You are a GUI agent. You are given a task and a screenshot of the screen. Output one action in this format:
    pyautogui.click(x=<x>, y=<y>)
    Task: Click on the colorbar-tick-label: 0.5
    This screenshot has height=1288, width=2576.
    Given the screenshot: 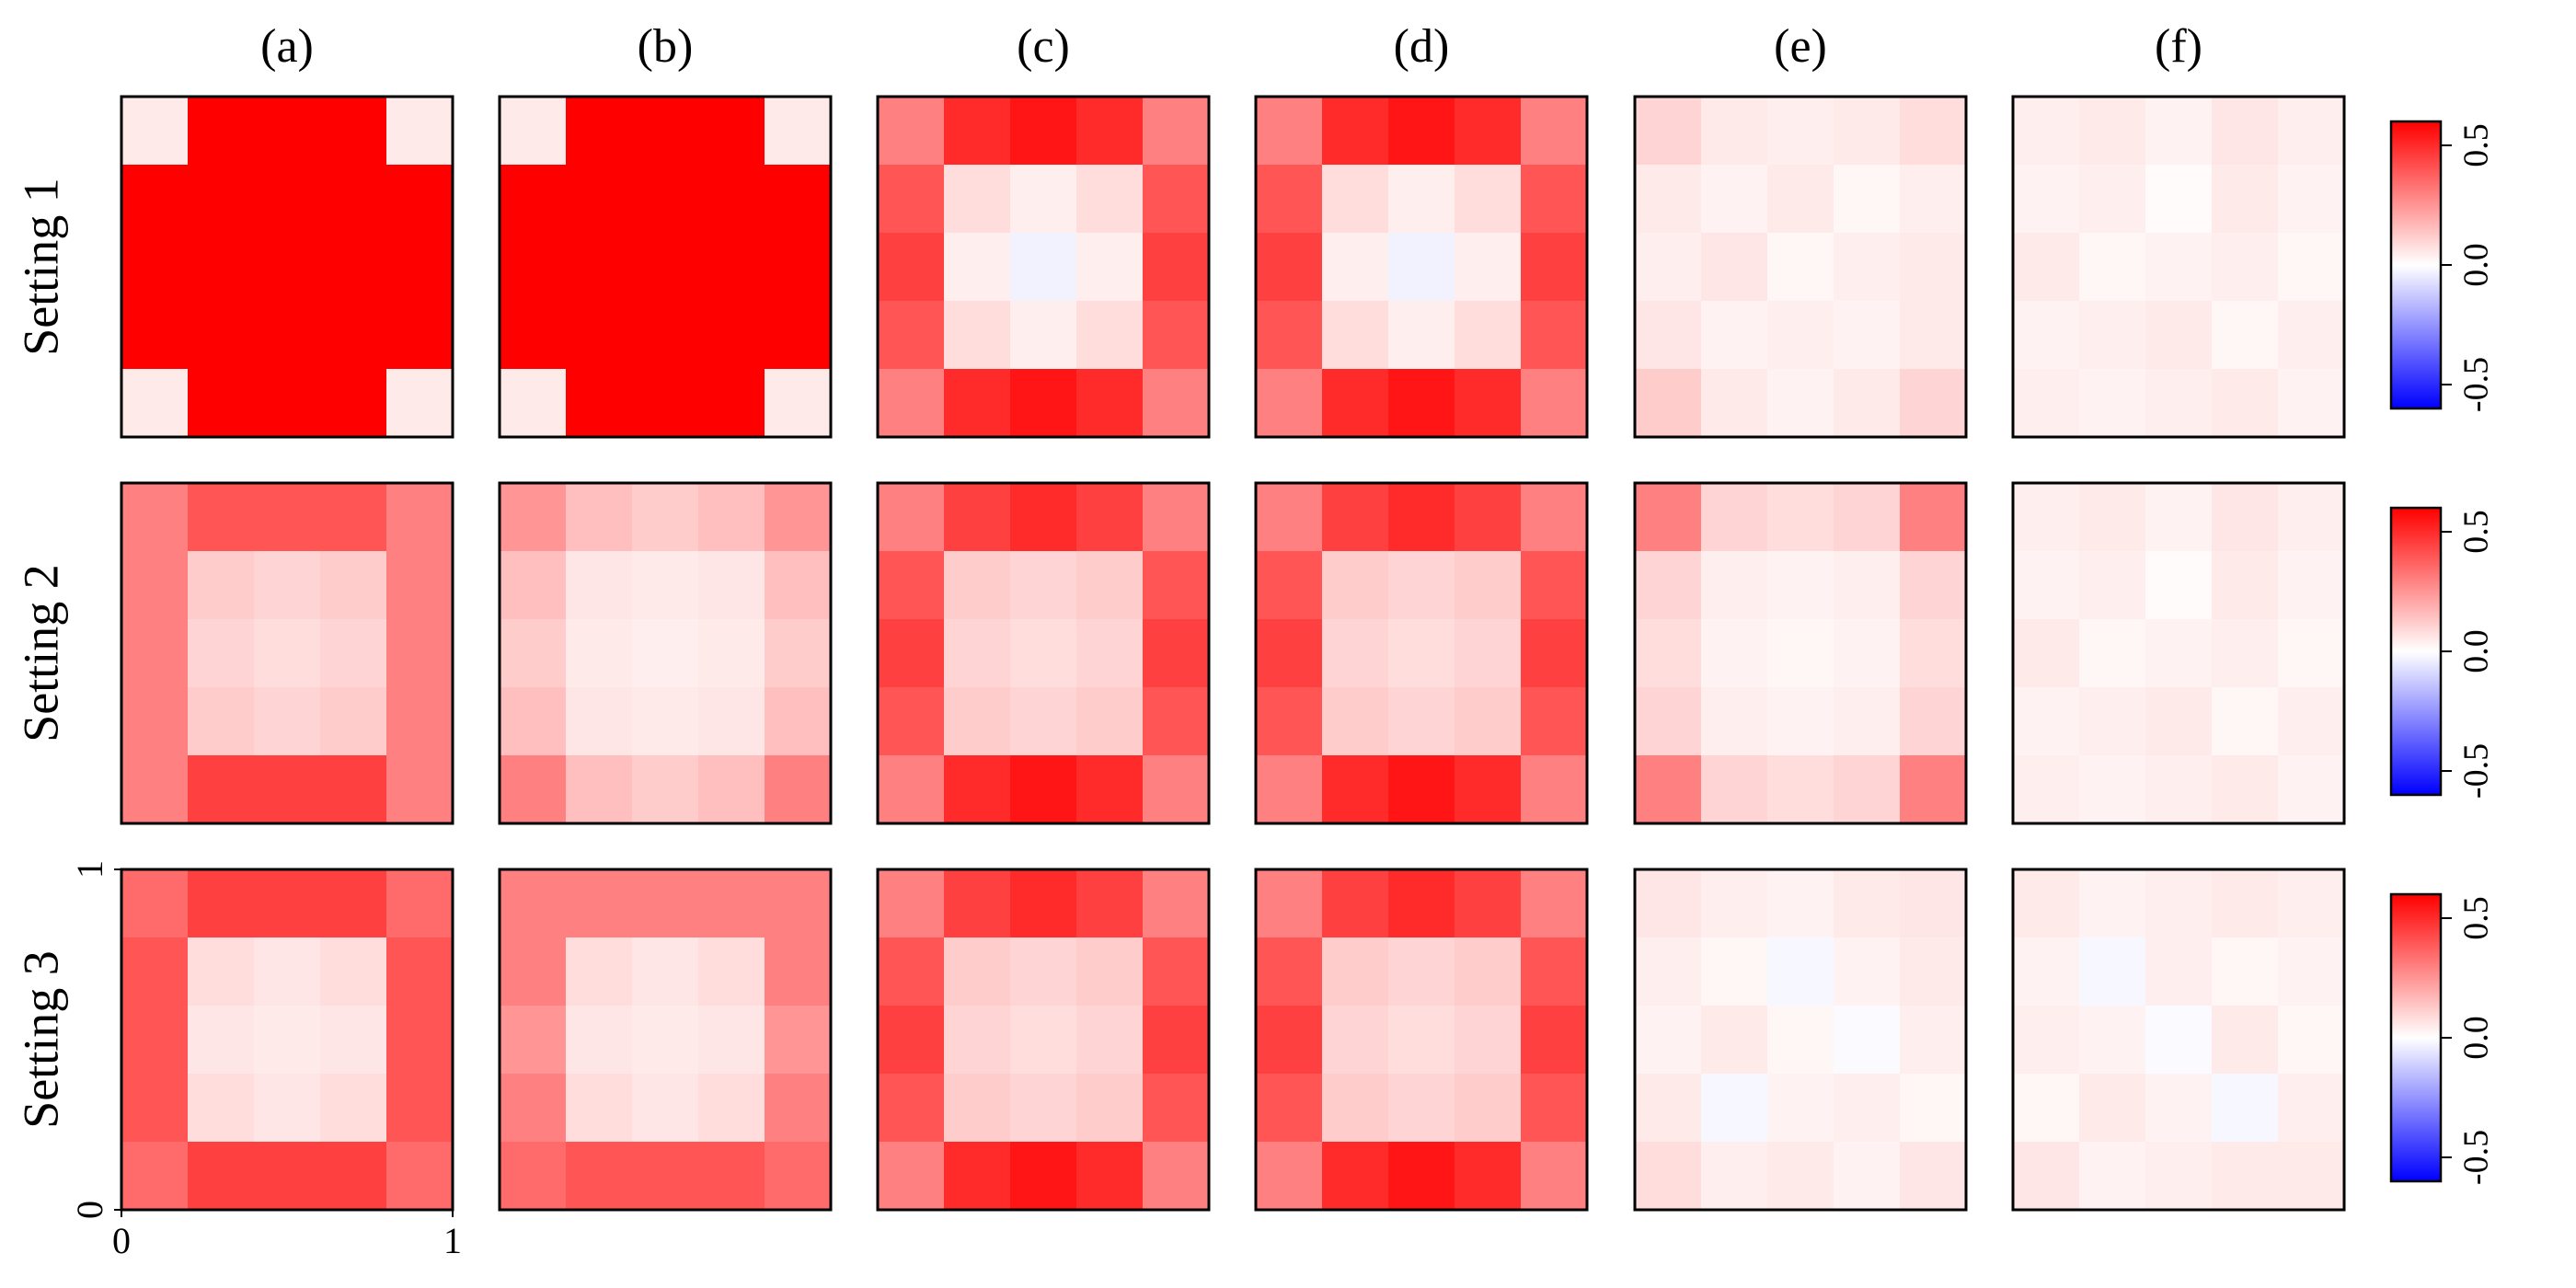 What is the action you would take?
    pyautogui.click(x=2476, y=532)
    